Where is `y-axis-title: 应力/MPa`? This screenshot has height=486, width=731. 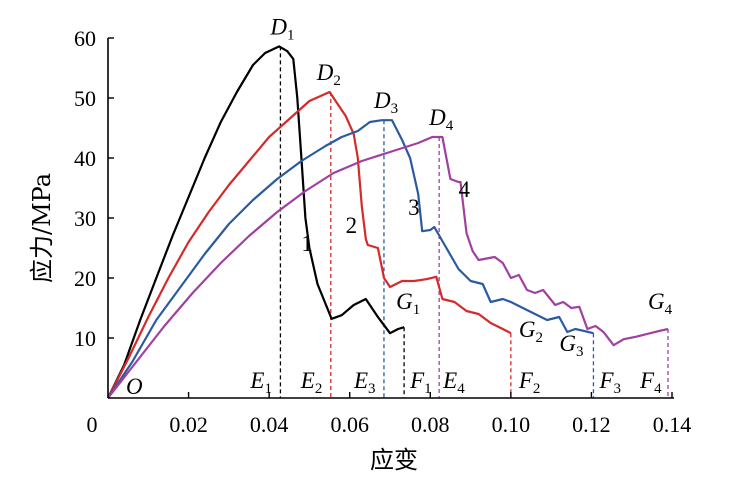 y-axis-title: 应力/MPa is located at coordinates (42, 228).